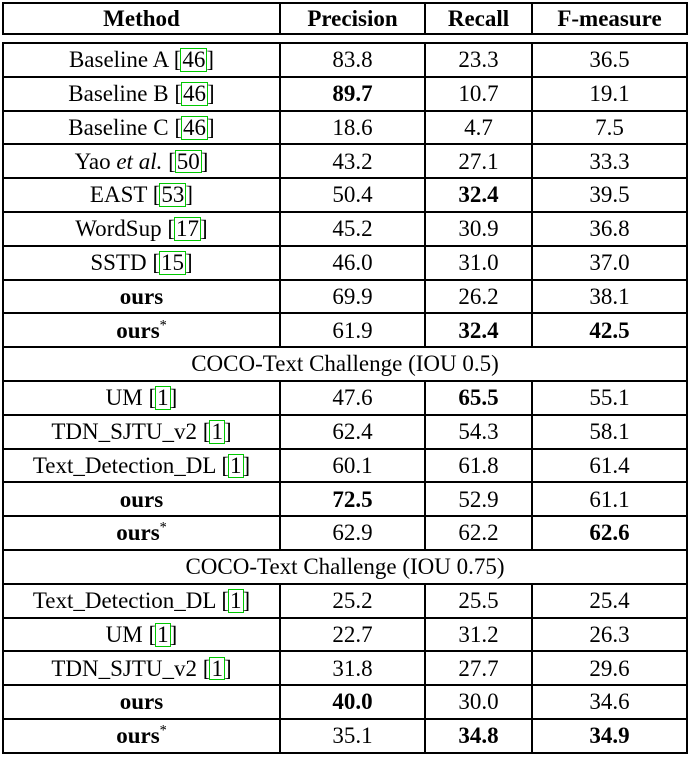  I want to click on section-header-row: COCO-Text Challenge (IOU 0.75), so click(345, 566).